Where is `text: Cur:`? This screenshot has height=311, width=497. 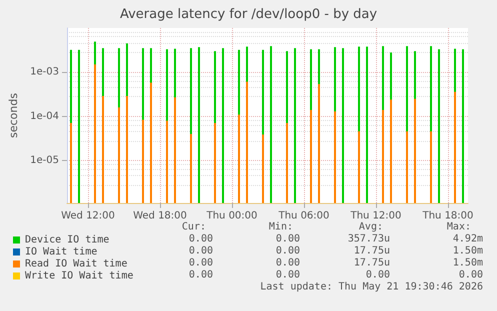
text: Cur: is located at coordinates (194, 227).